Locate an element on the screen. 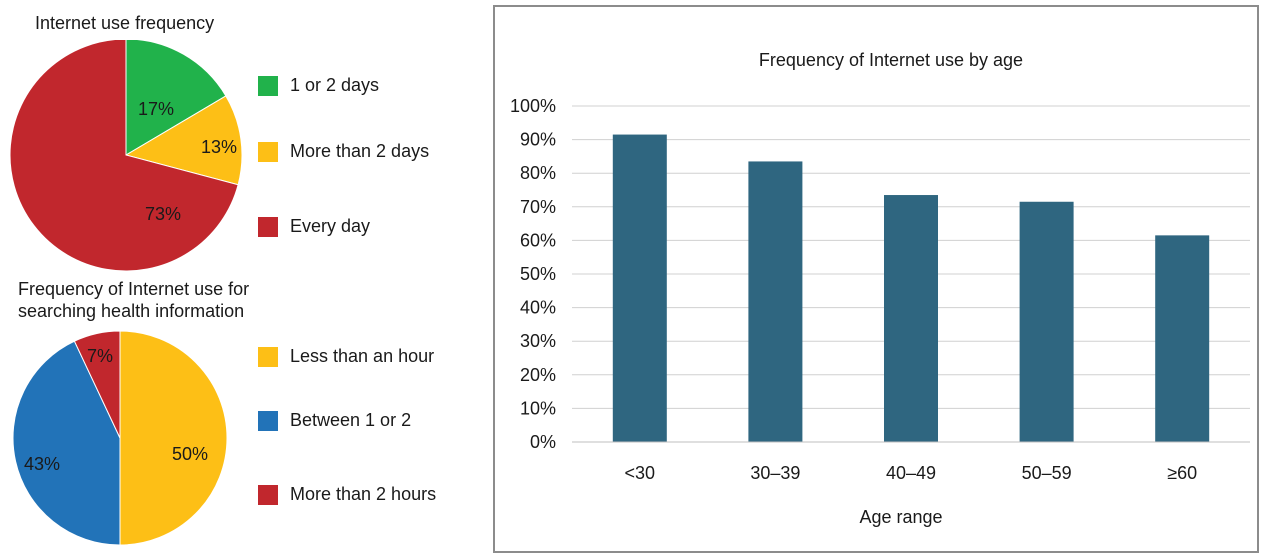 The width and height of the screenshot is (1262, 556). y-tick-label: 60% is located at coordinates (538, 240).